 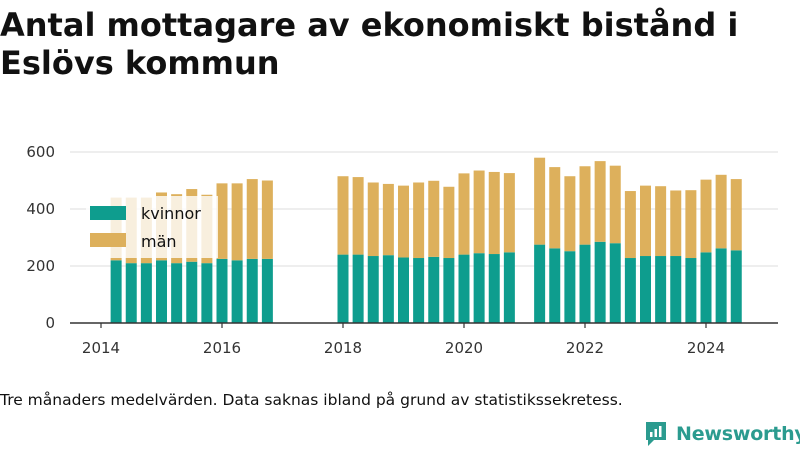 What do you see at coordinates (585, 348) in the screenshot?
I see `x-tick-label: 2022` at bounding box center [585, 348].